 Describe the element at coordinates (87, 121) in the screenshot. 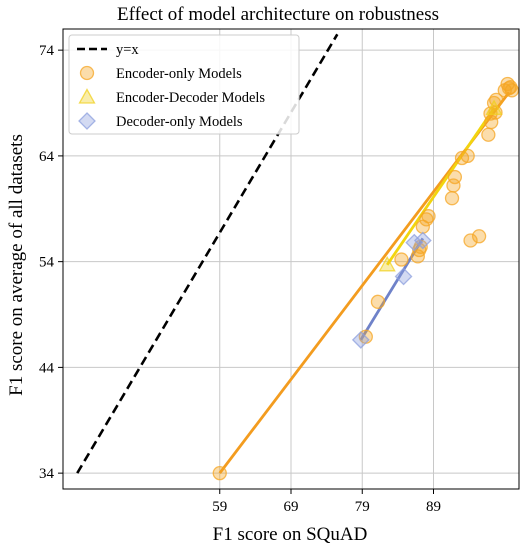

I see `legend-swatch-diamond` at that location.